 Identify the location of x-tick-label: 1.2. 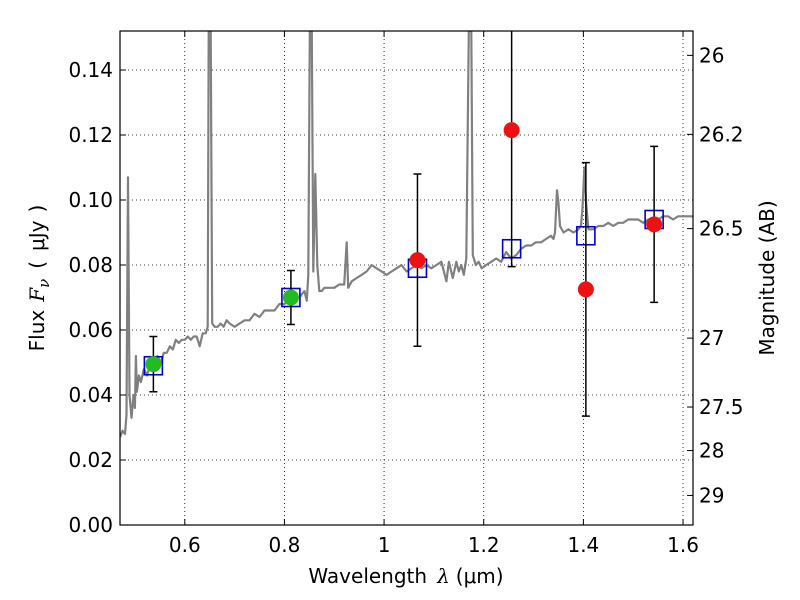
(484, 545).